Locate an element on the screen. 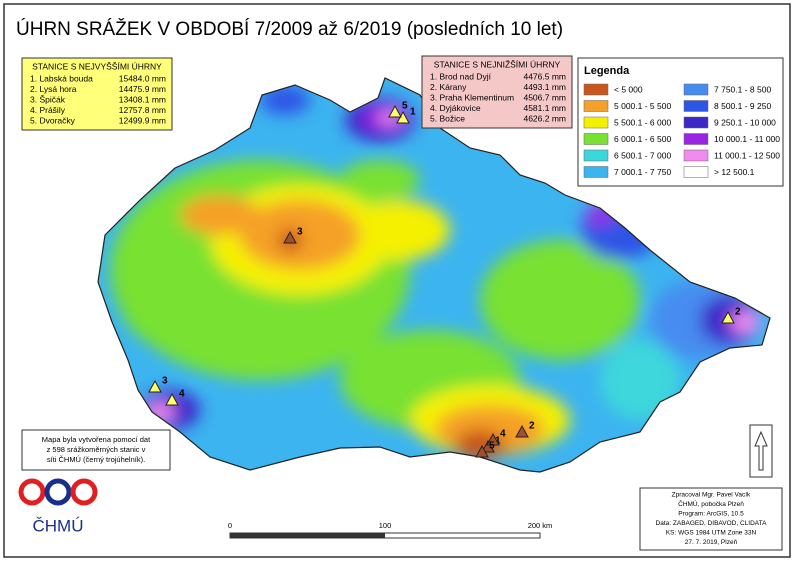  note-line: z 598 srážkoměrných stanic v is located at coordinates (96, 449).